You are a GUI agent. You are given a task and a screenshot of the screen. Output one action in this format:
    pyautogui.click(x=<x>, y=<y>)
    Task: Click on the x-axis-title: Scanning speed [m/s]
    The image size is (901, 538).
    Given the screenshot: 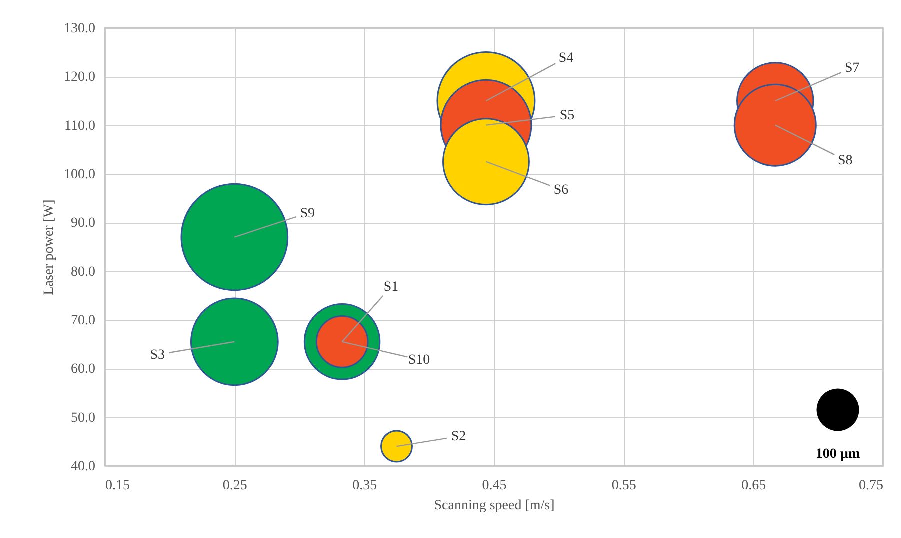 What is the action you would take?
    pyautogui.click(x=494, y=506)
    